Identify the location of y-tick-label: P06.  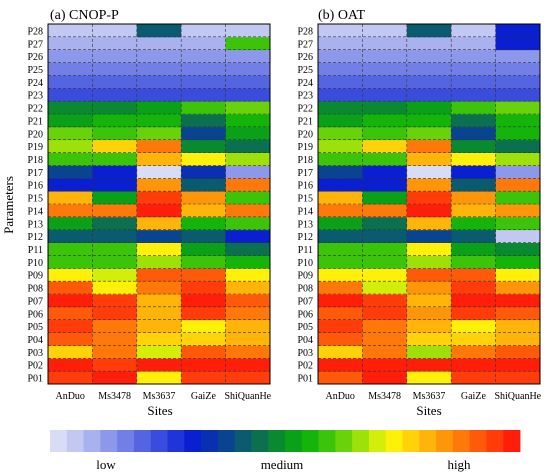
(305, 314).